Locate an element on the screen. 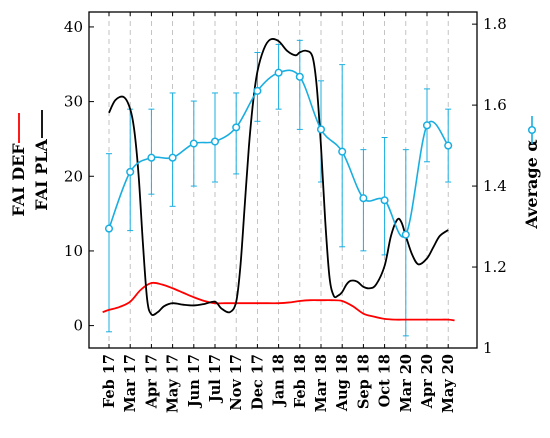 This screenshot has height=438, width=550. right-axis-legend: Average α is located at coordinates (531, 173).